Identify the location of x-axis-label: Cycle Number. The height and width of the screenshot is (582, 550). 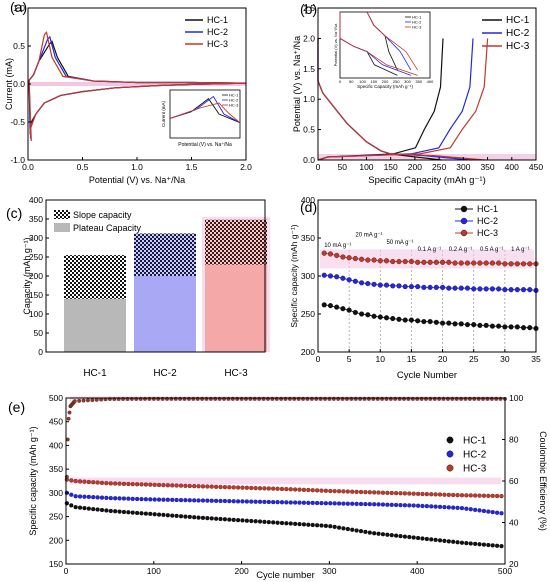
(427, 375).